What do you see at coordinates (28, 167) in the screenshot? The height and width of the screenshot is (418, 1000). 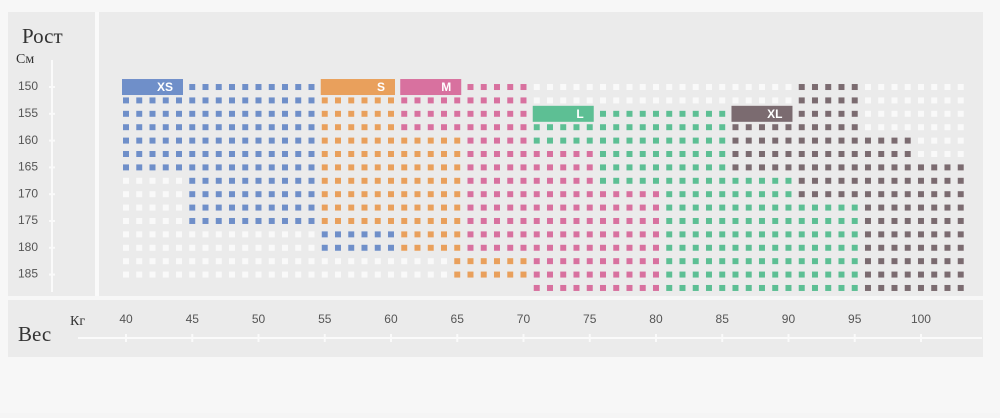 I see `y-tick-label: 165` at bounding box center [28, 167].